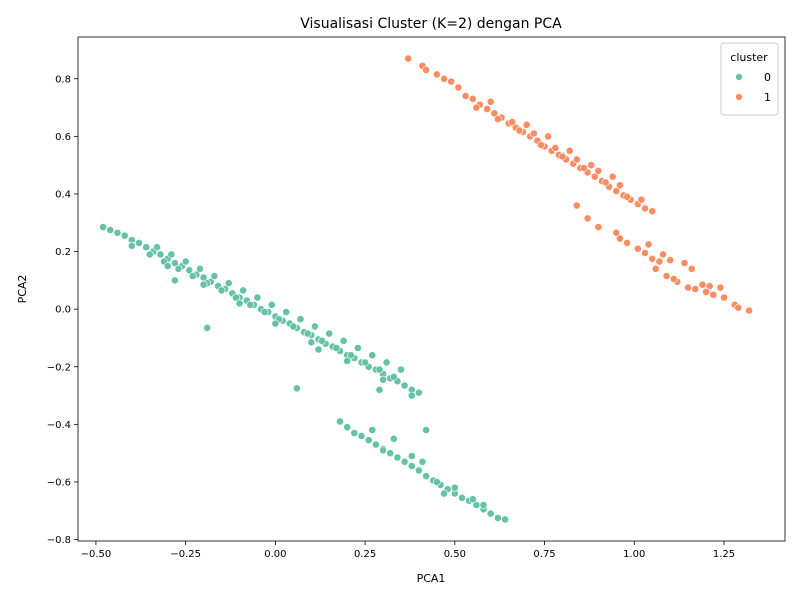 This screenshot has height=600, width=800. I want to click on x-tick-label-0: −0.50, so click(96, 554).